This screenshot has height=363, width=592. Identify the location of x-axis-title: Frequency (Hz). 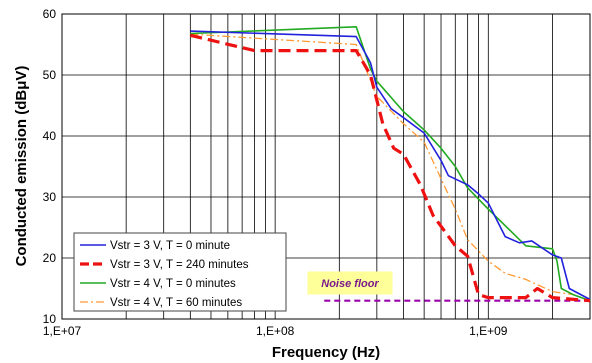
(326, 352).